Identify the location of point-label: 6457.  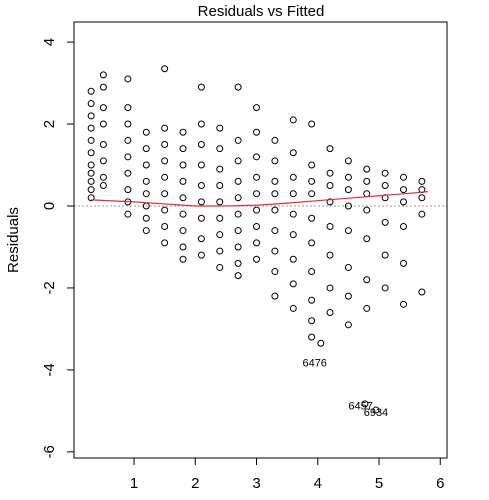
(360, 407).